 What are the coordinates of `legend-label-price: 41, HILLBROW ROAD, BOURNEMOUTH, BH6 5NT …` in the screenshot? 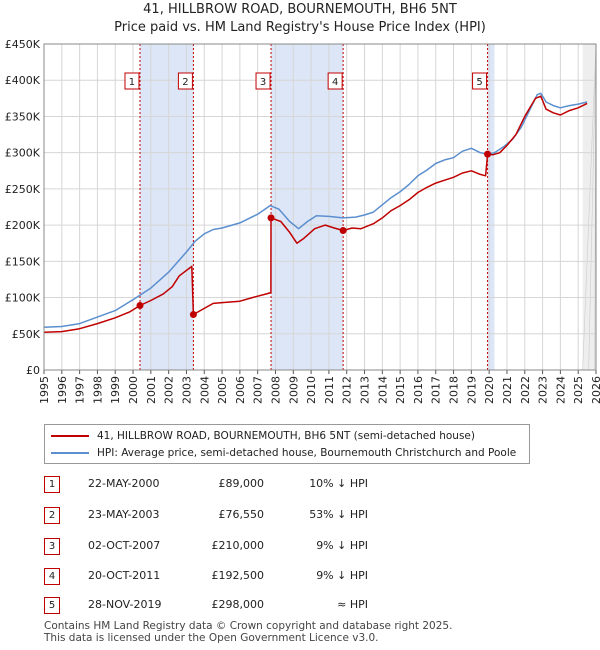 It's located at (286, 436).